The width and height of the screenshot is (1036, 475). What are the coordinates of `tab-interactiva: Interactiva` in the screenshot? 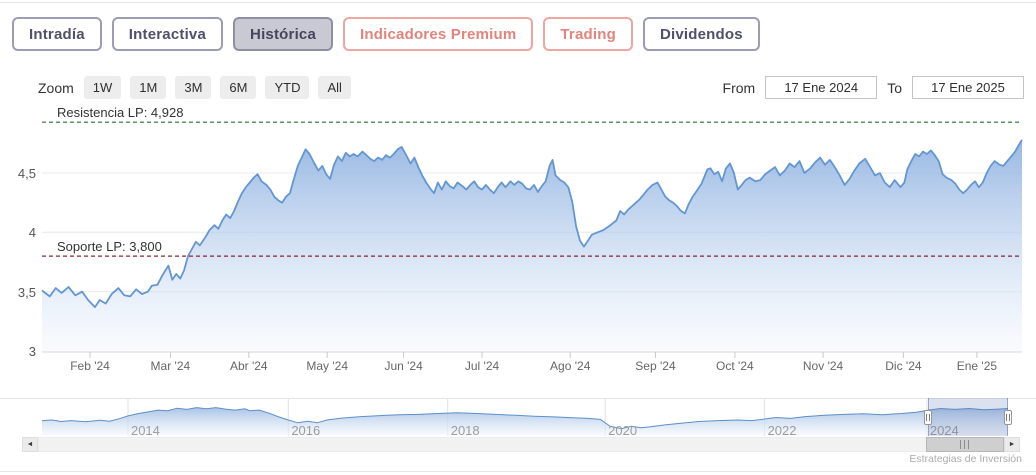 It's located at (167, 34).